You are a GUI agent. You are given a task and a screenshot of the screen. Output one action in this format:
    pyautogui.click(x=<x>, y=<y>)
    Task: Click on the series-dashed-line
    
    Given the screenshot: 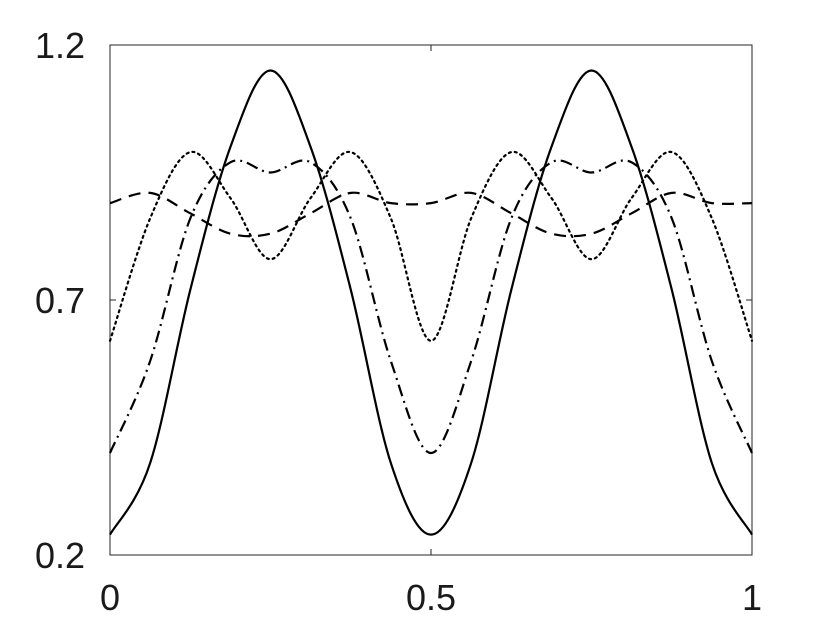 What is the action you would take?
    pyautogui.click(x=431, y=214)
    